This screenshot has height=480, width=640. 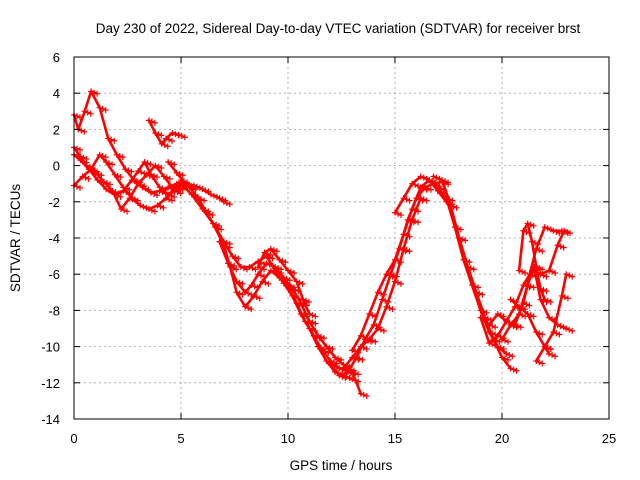 What do you see at coordinates (54, 238) in the screenshot?
I see `y-tick-label: -4` at bounding box center [54, 238].